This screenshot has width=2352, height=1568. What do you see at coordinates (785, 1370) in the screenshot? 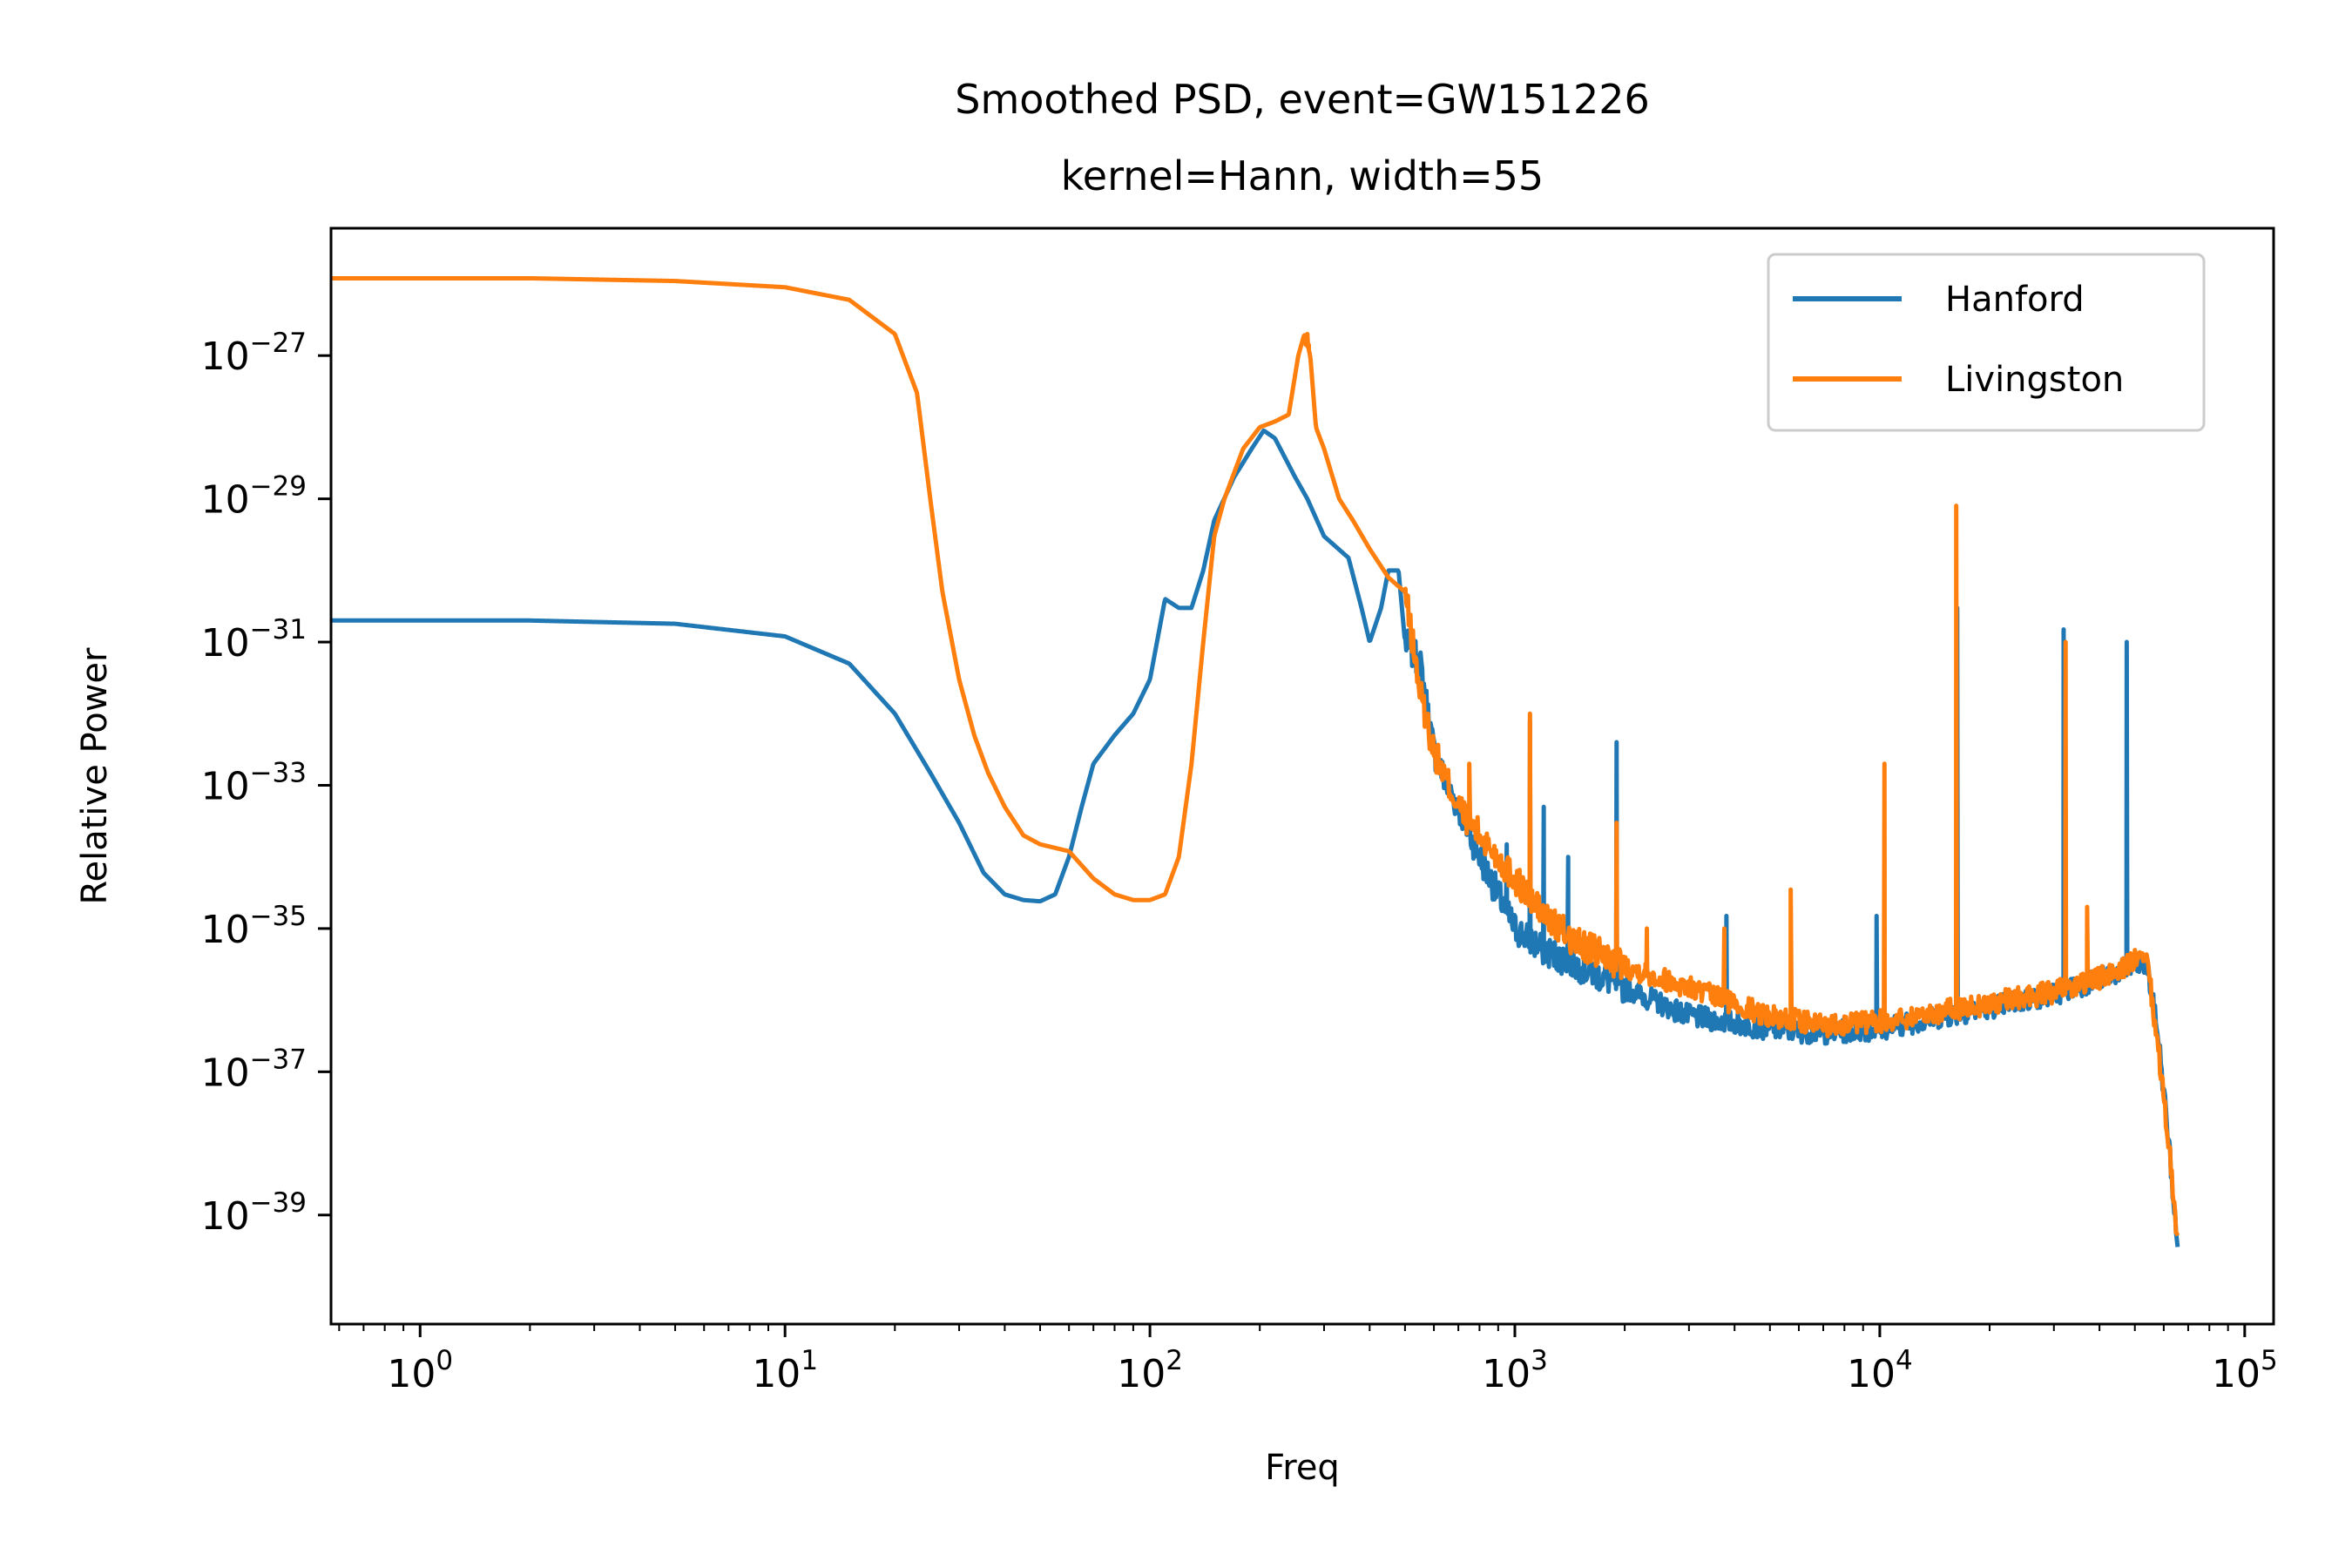
I see `x-tick-label: 10¹` at bounding box center [785, 1370].